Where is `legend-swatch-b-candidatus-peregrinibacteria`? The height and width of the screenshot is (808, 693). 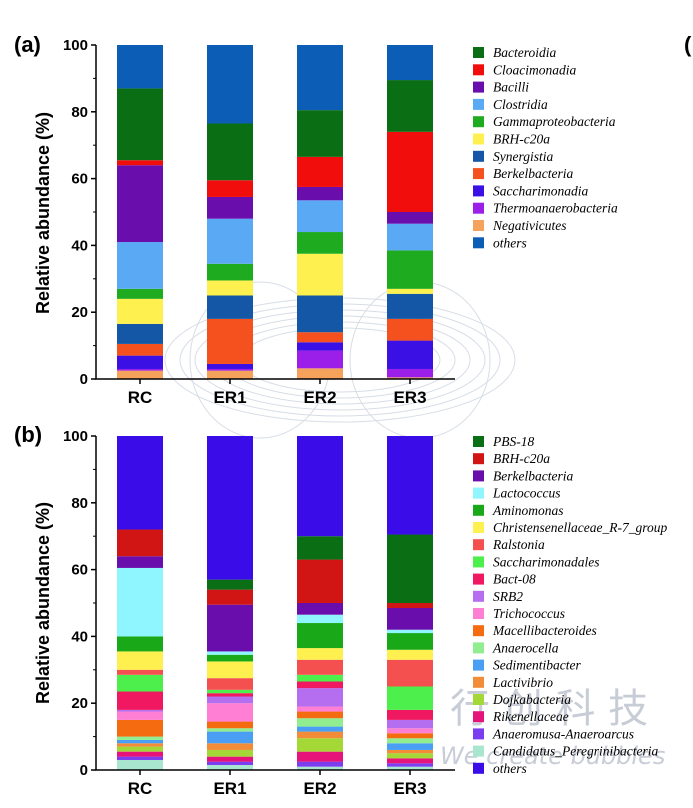
legend-swatch-b-candidatus-peregrinibacteria is located at coordinates (478, 751).